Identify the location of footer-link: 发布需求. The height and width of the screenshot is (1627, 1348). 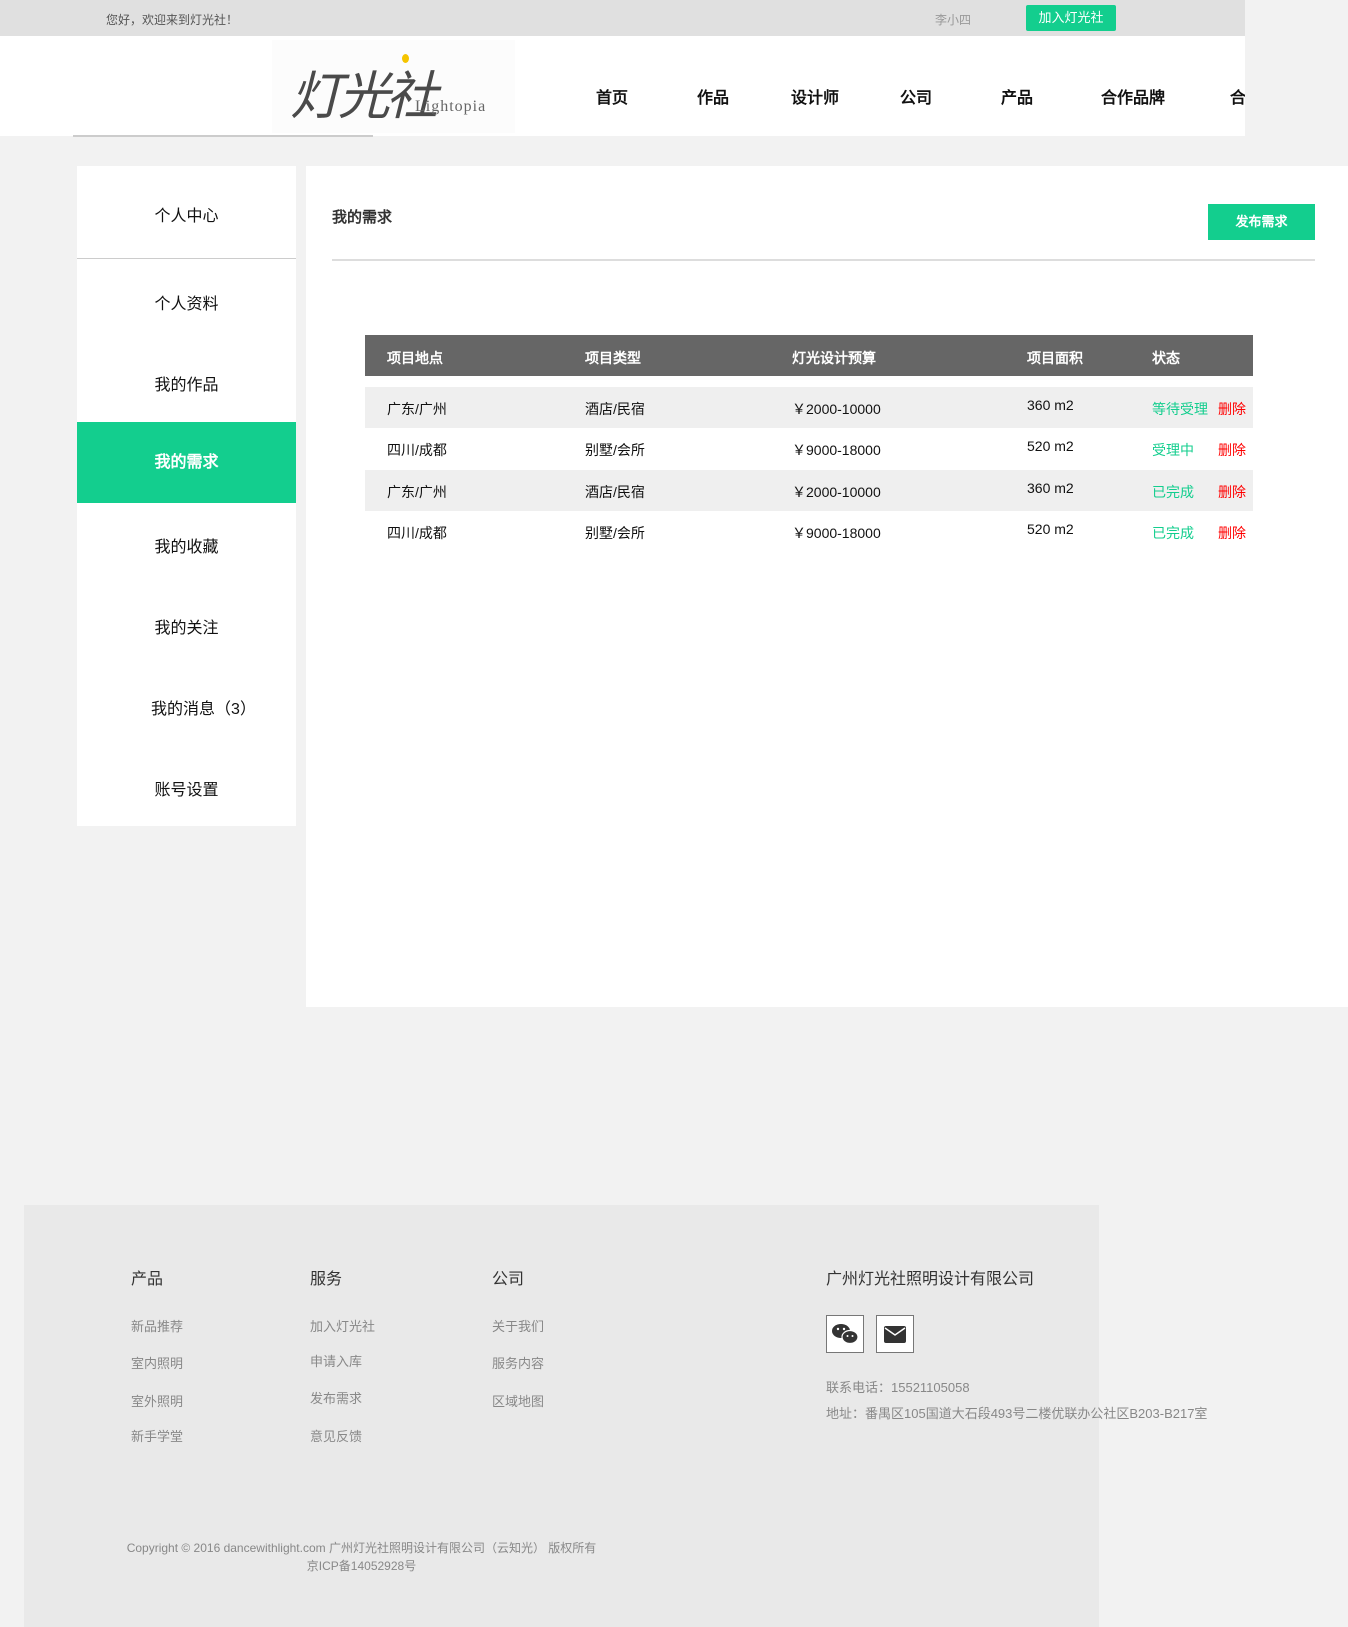
(336, 1398).